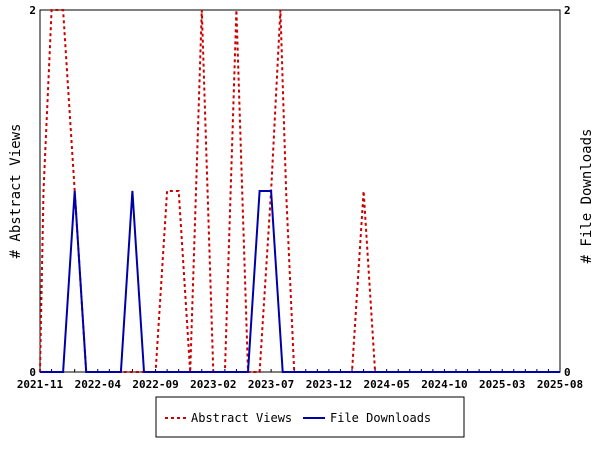  I want to click on x-tick-label: 2022-09, so click(155, 384).